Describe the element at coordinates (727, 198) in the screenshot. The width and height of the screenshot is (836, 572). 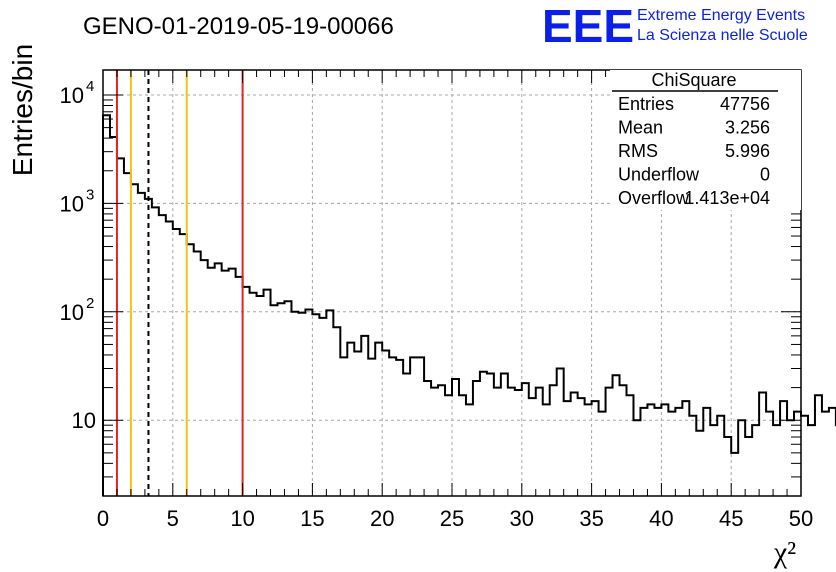
I see `stats-row-value: 1.413e+04` at that location.